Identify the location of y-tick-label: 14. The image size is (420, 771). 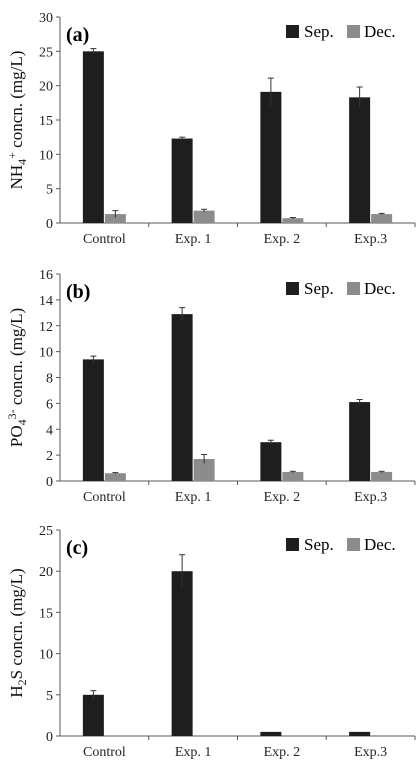
(46, 301).